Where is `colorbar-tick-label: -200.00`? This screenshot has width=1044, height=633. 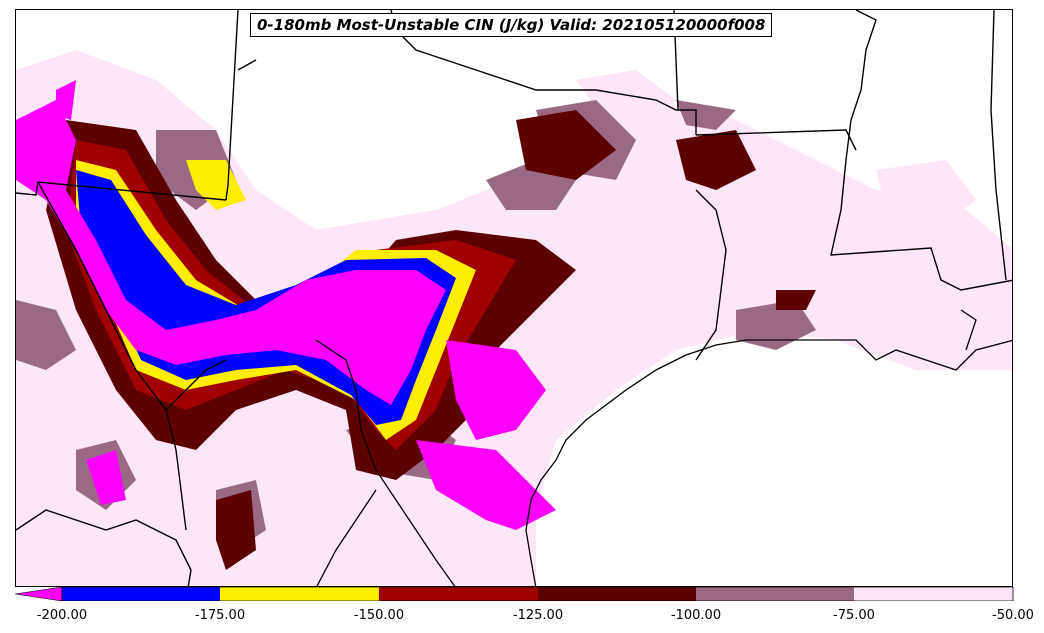
colorbar-tick-label: -200.00 is located at coordinates (62, 615).